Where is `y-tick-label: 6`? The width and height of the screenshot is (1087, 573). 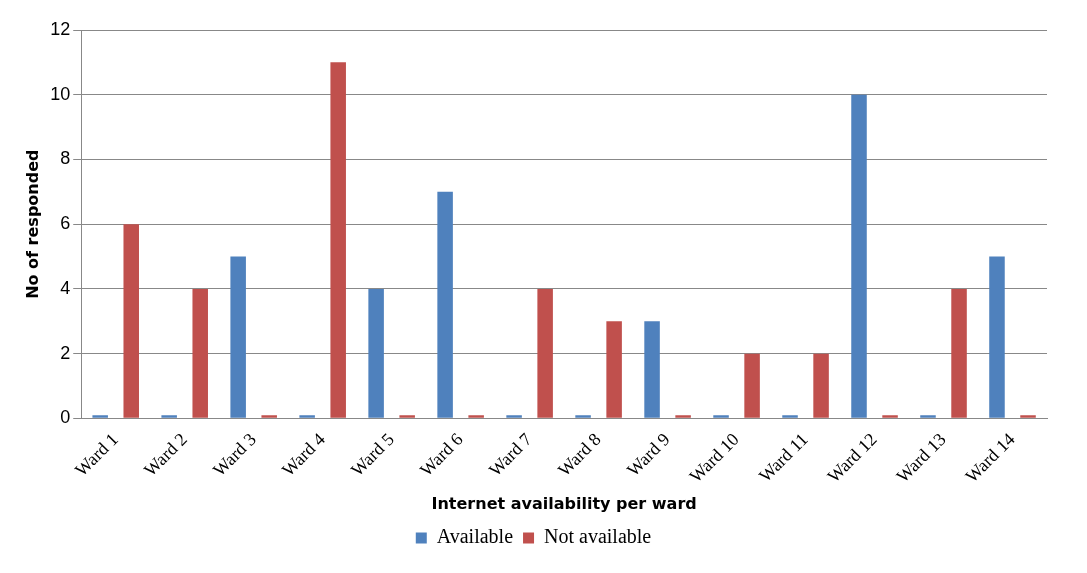 y-tick-label: 6 is located at coordinates (65, 223).